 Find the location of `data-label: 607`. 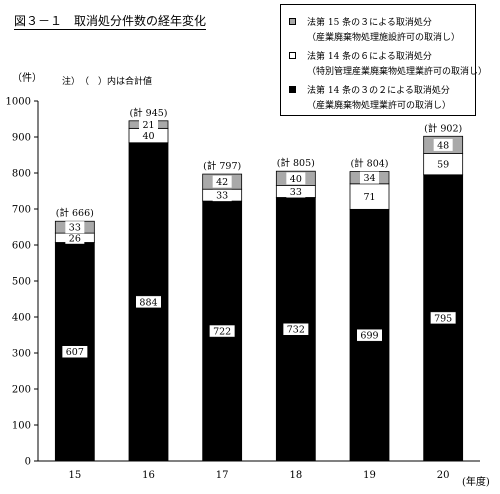

data-label: 607 is located at coordinates (75, 352).